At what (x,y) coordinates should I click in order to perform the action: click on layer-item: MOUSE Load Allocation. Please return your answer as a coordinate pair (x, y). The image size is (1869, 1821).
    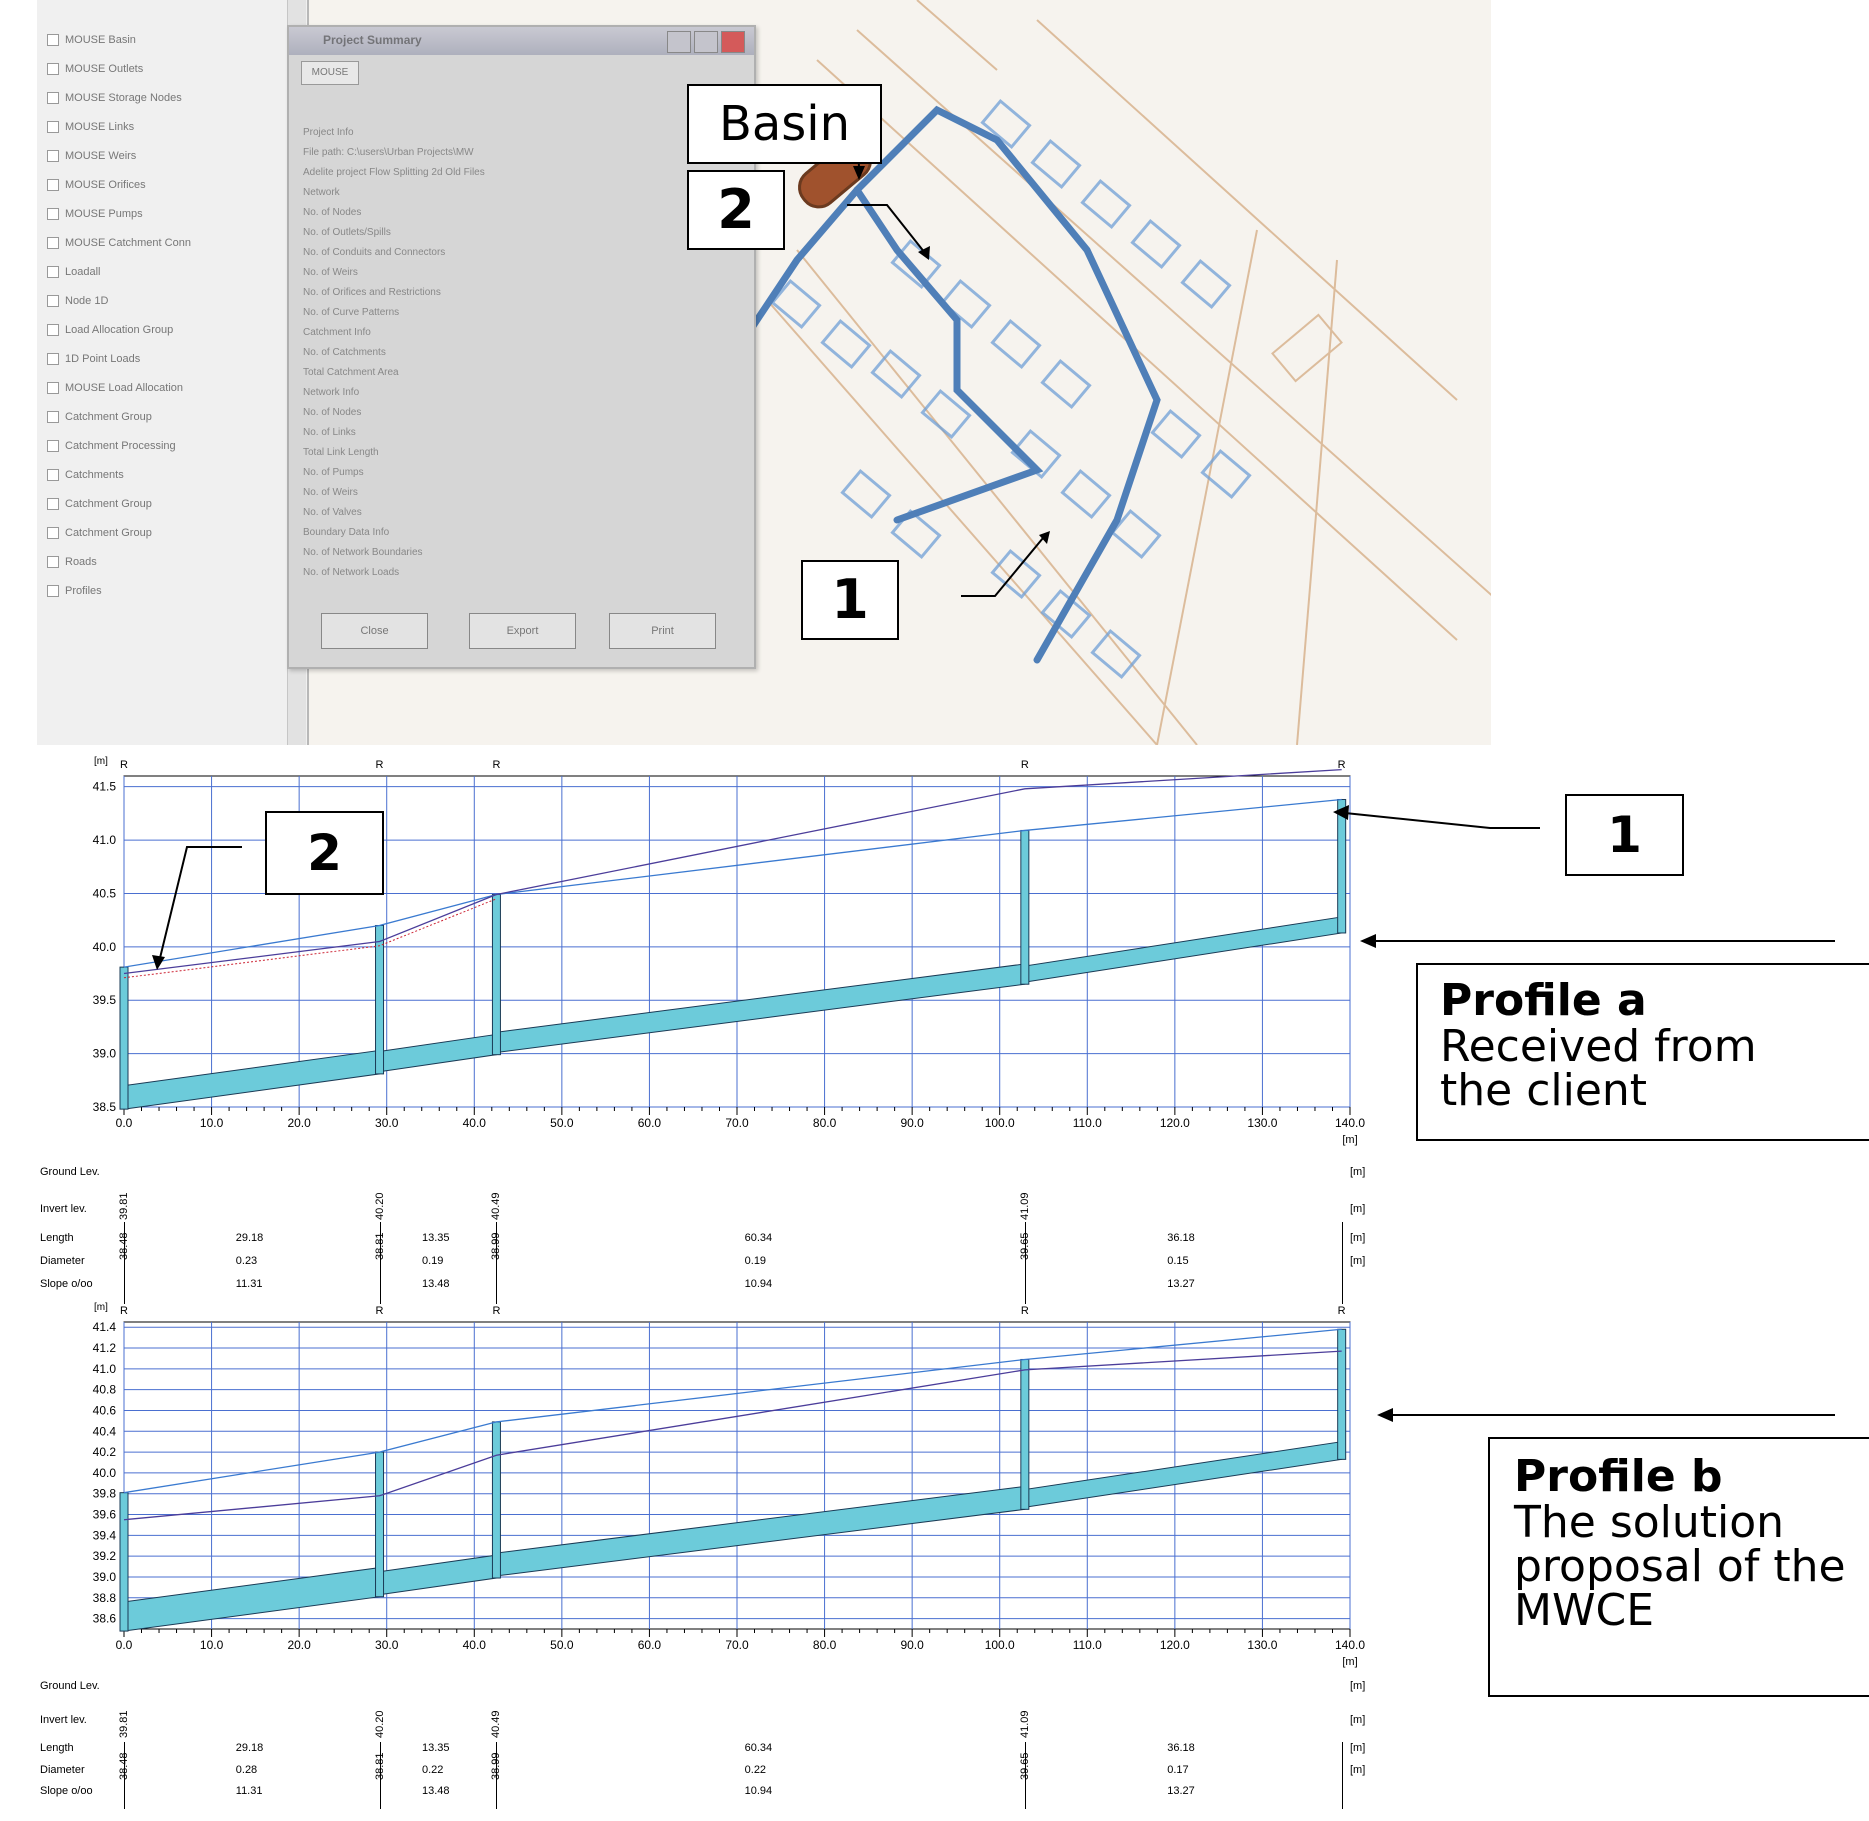
    Looking at the image, I should click on (115, 390).